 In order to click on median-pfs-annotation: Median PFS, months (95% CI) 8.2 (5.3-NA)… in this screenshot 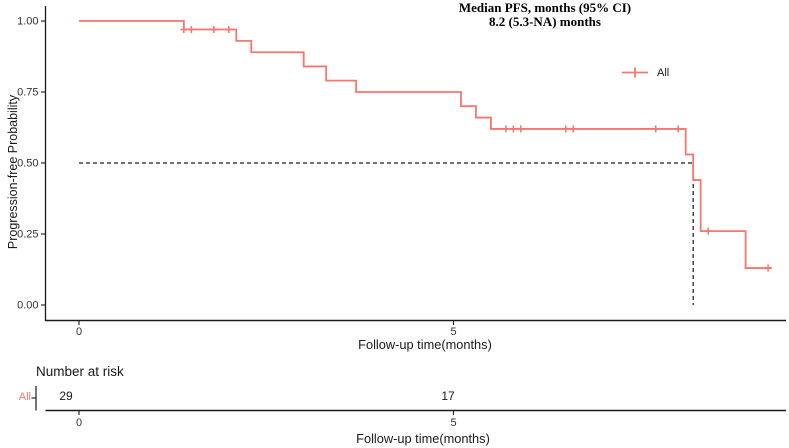, I will do `click(545, 15)`.